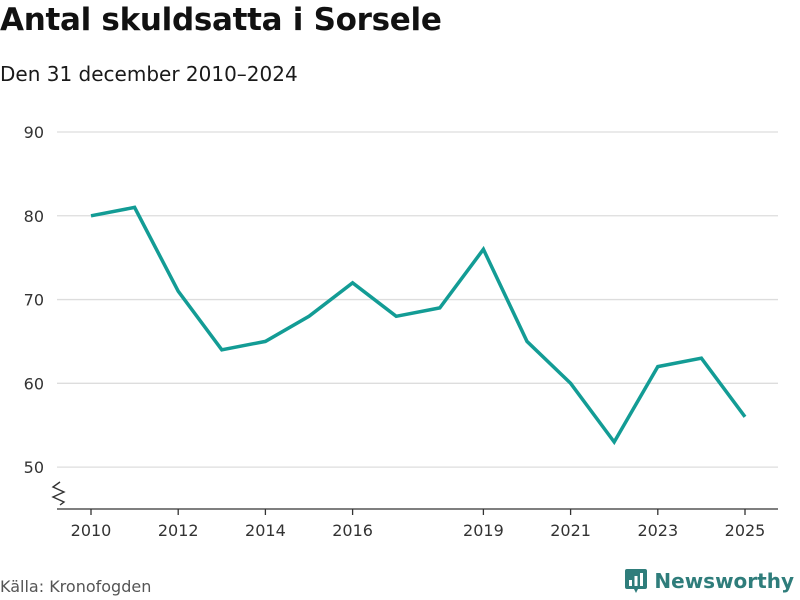  I want to click on brand-logo: Newsworthy, so click(709, 581).